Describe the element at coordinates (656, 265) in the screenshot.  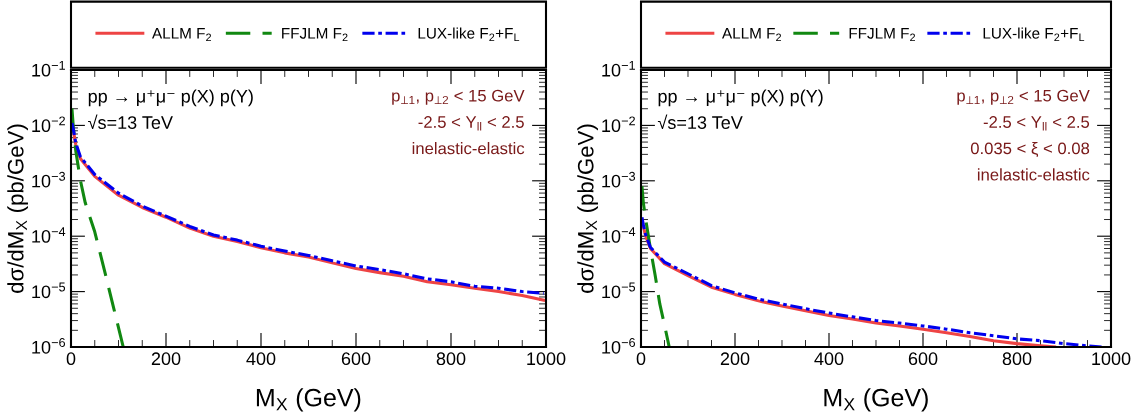
I see `line-series` at that location.